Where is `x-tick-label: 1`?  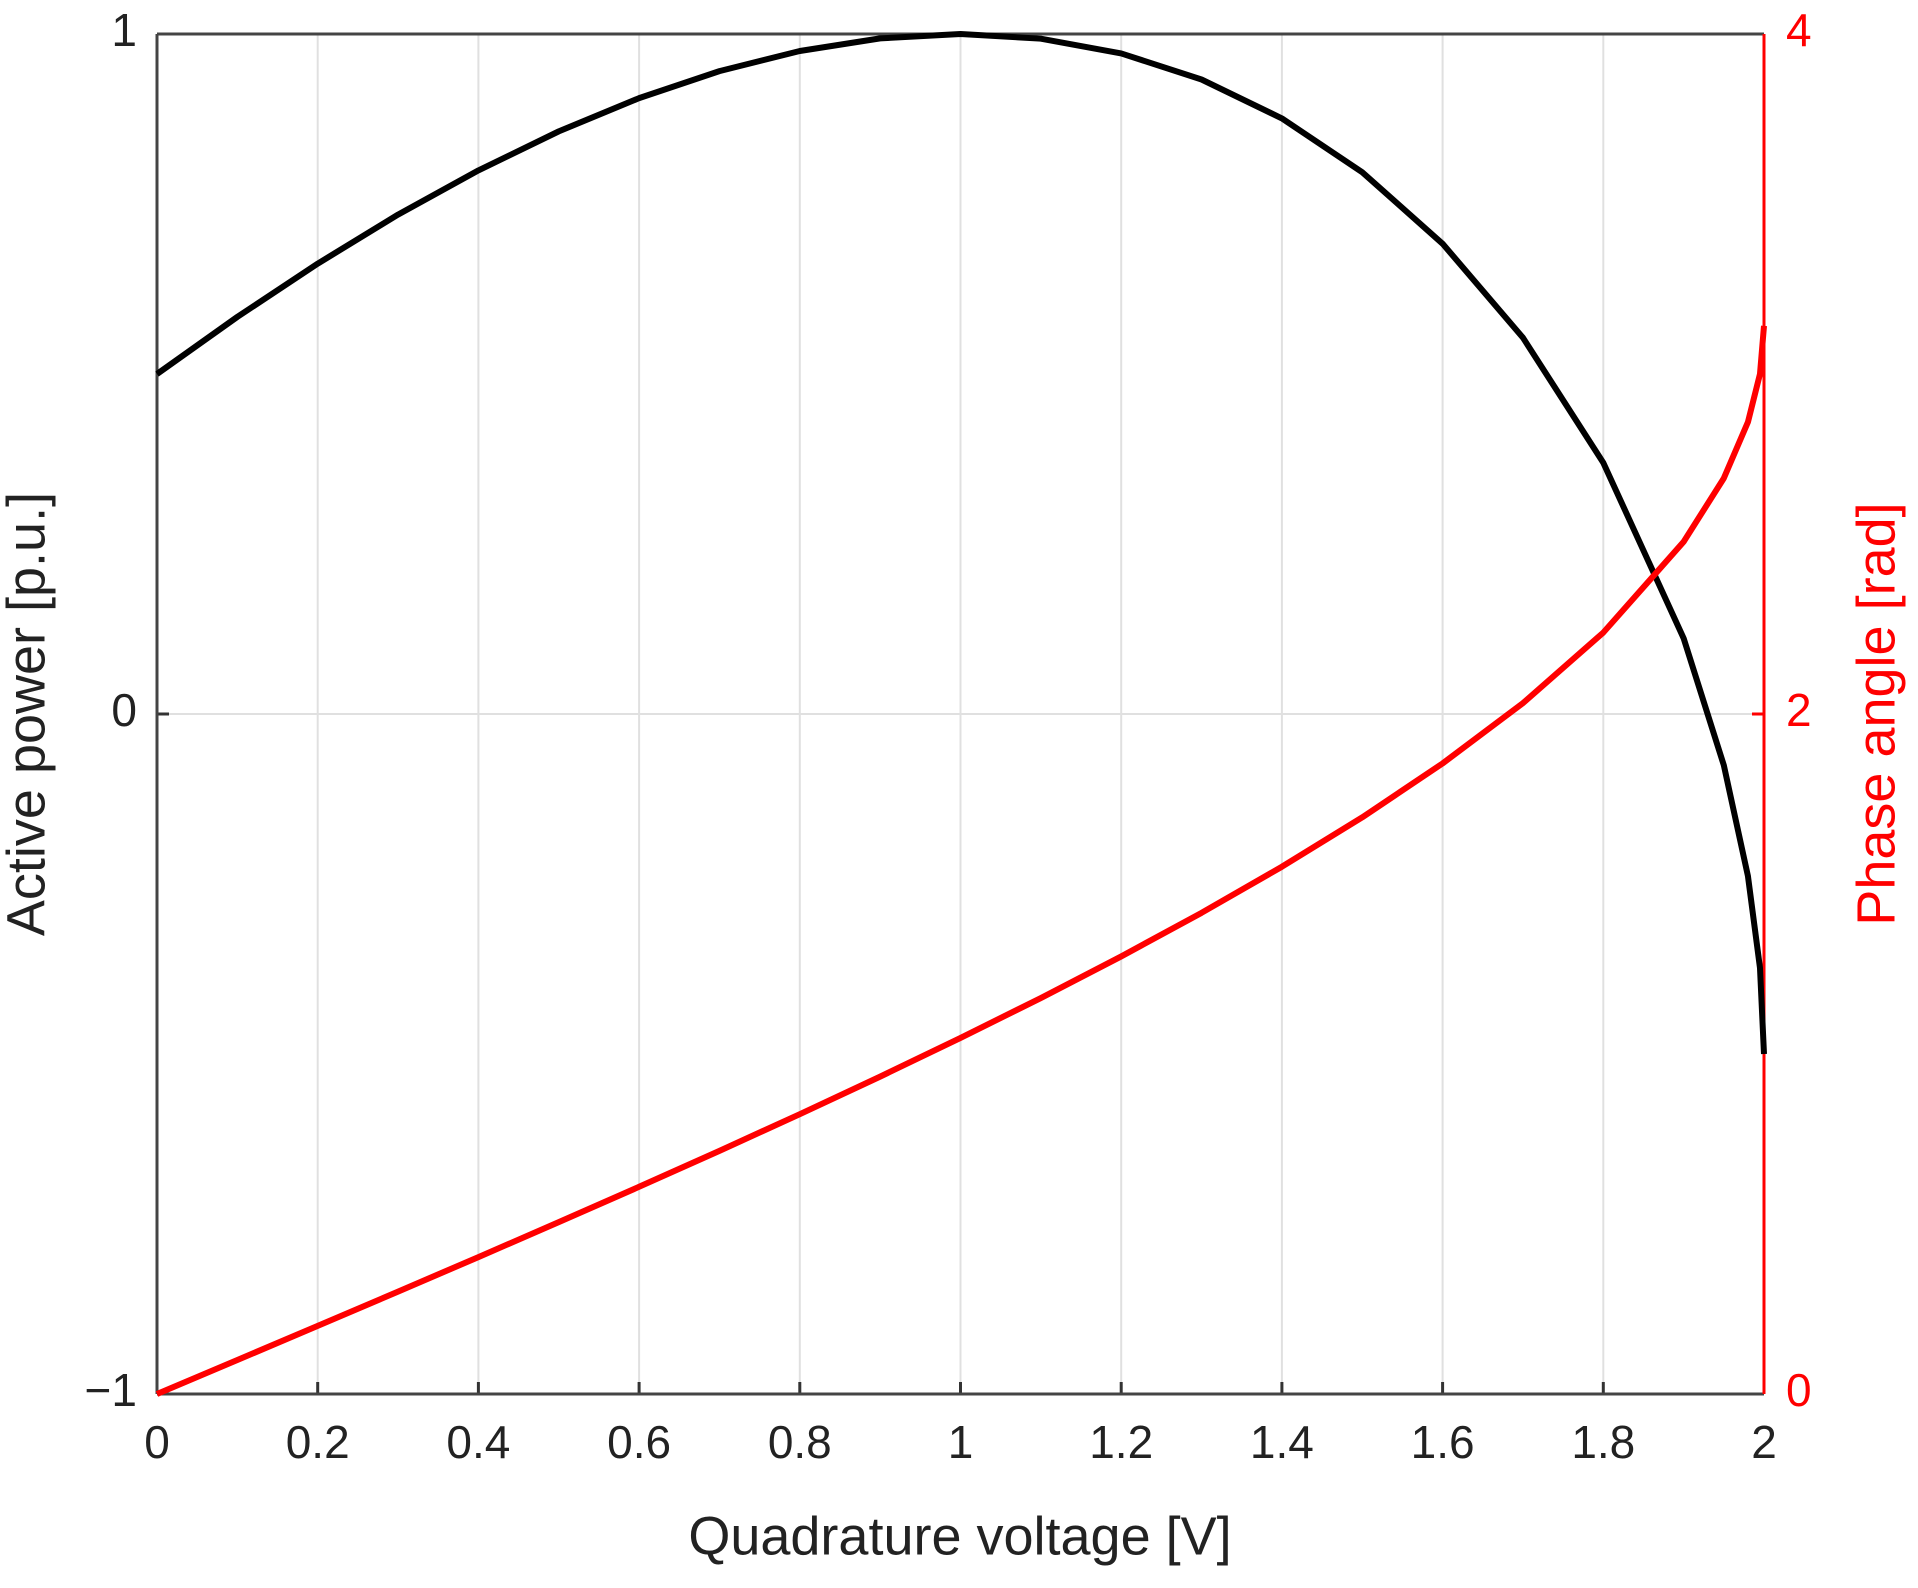
x-tick-label: 1 is located at coordinates (961, 1442).